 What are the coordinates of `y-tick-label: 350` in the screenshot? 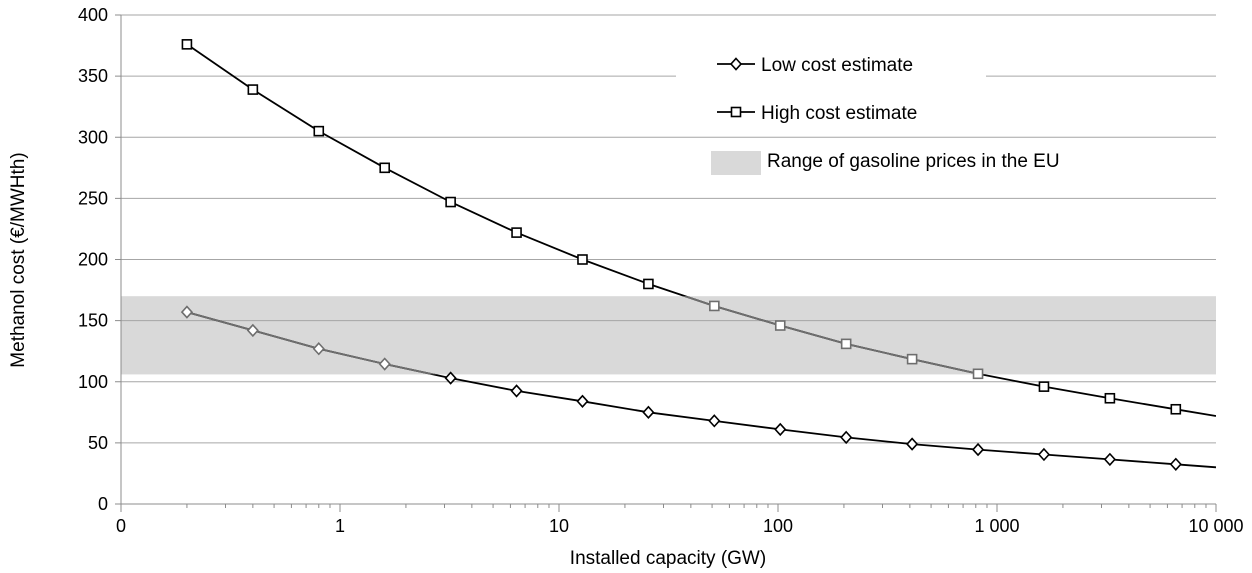 It's located at (93, 76).